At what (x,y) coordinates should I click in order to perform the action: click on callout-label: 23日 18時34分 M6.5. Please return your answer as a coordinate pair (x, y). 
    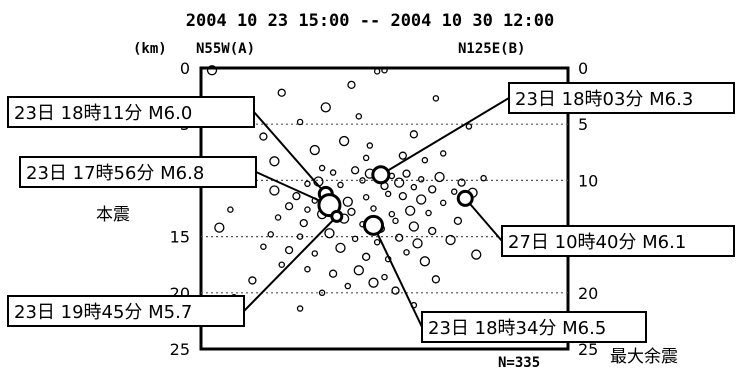
    Looking at the image, I should click on (517, 328).